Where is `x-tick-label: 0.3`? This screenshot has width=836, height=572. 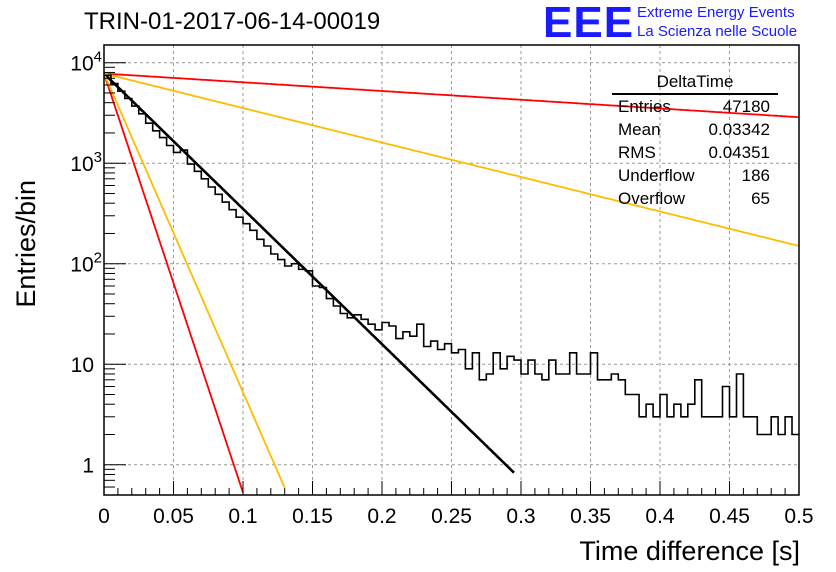 x-tick-label: 0.3 is located at coordinates (520, 516).